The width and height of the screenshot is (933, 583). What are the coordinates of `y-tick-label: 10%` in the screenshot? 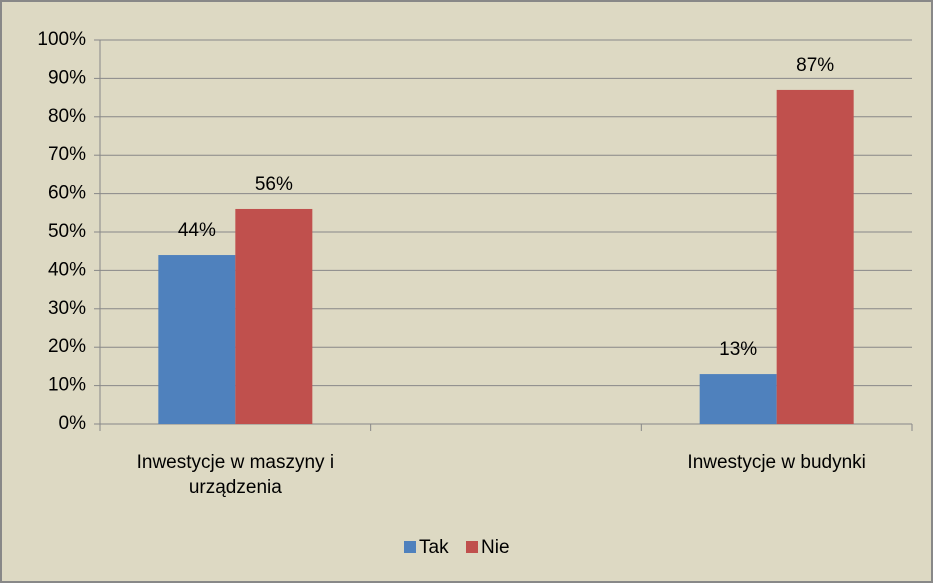 It's located at (67, 385).